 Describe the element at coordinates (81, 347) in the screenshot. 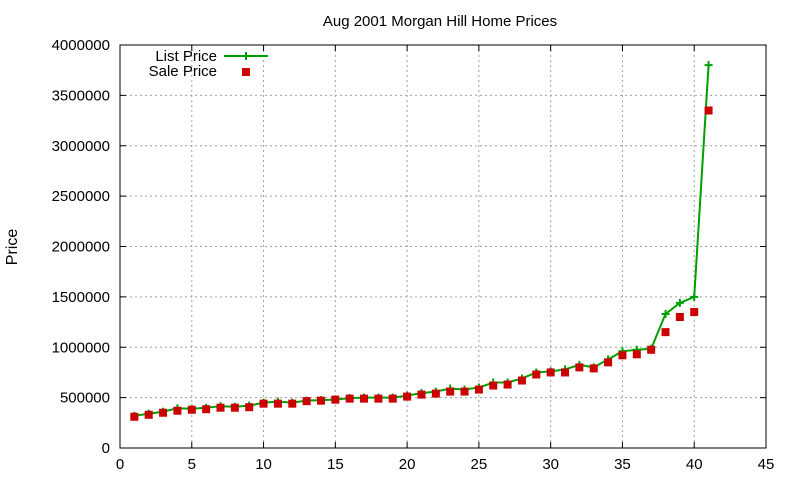

I see `y-tick-label: 1000000` at that location.